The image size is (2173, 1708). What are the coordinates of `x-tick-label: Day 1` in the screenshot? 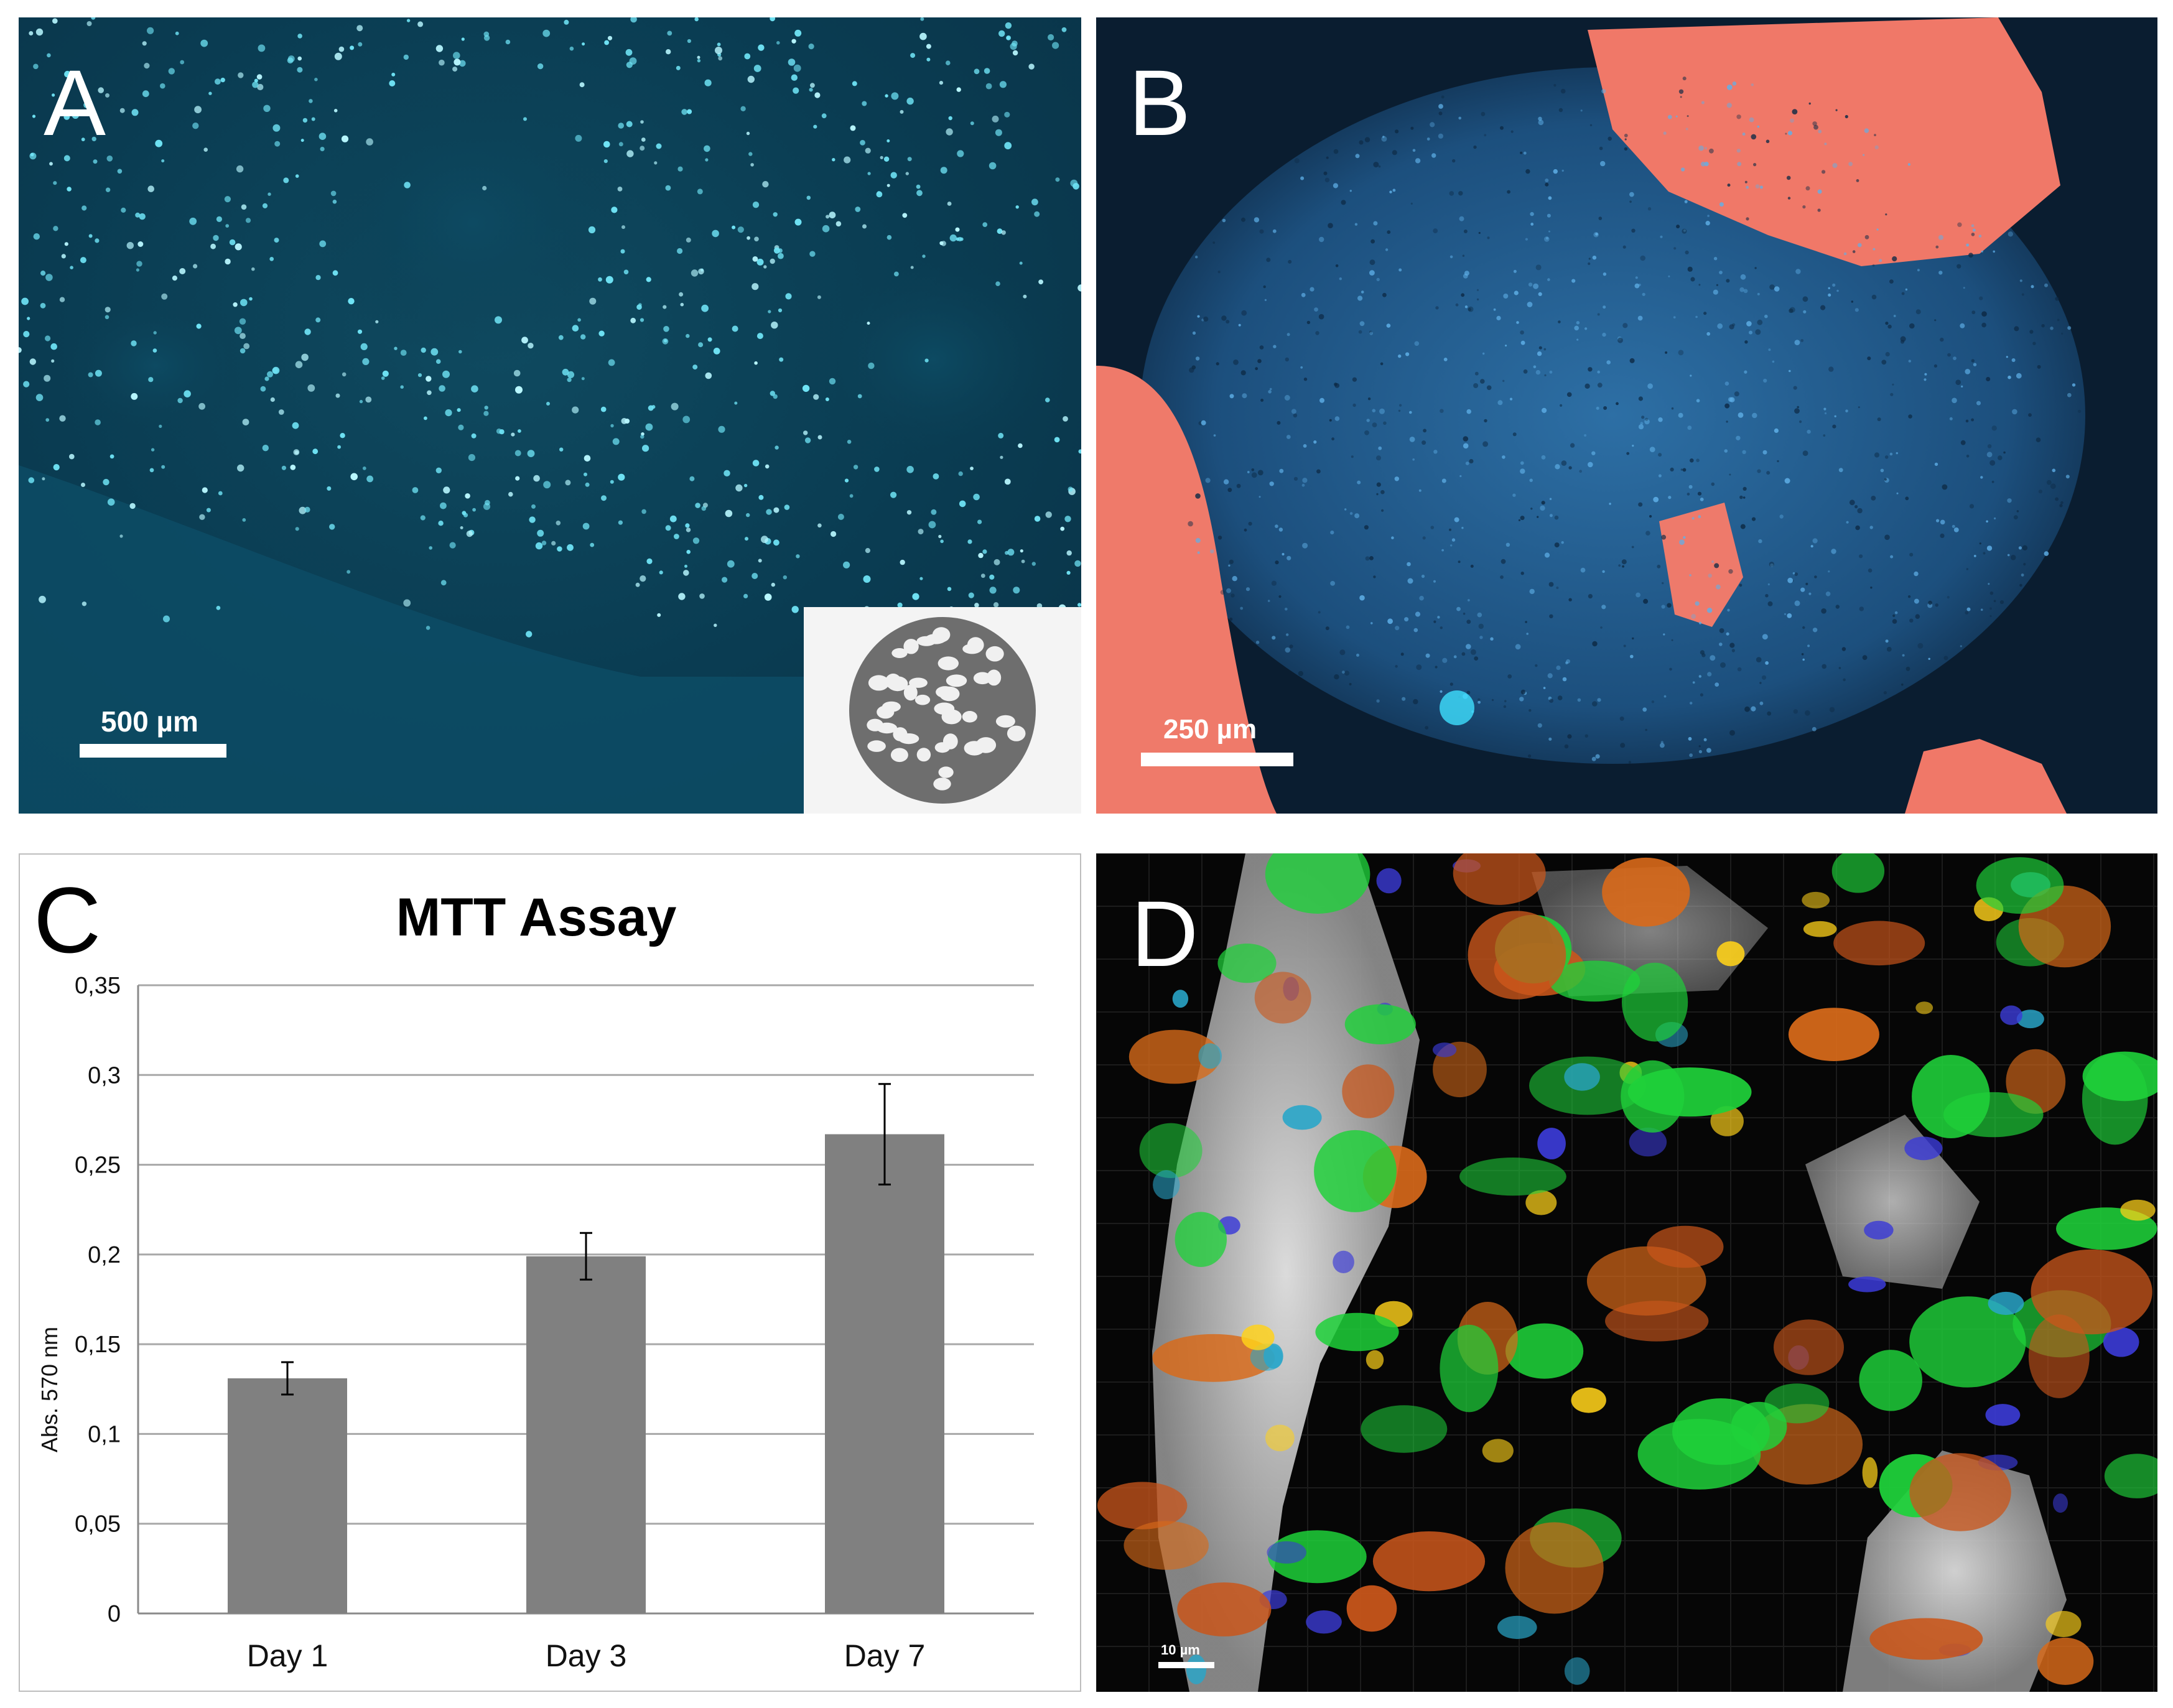 It's located at (287, 1655).